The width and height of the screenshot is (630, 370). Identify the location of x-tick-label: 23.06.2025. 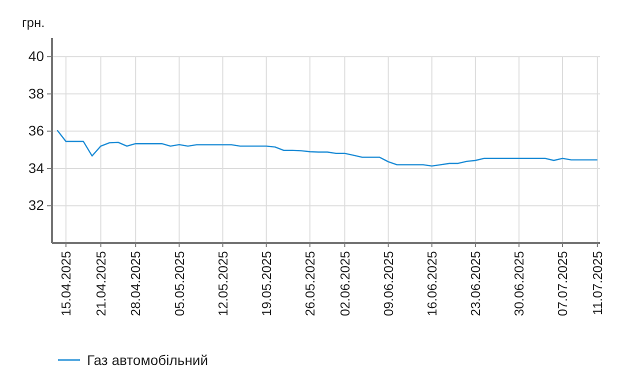
(475, 283).